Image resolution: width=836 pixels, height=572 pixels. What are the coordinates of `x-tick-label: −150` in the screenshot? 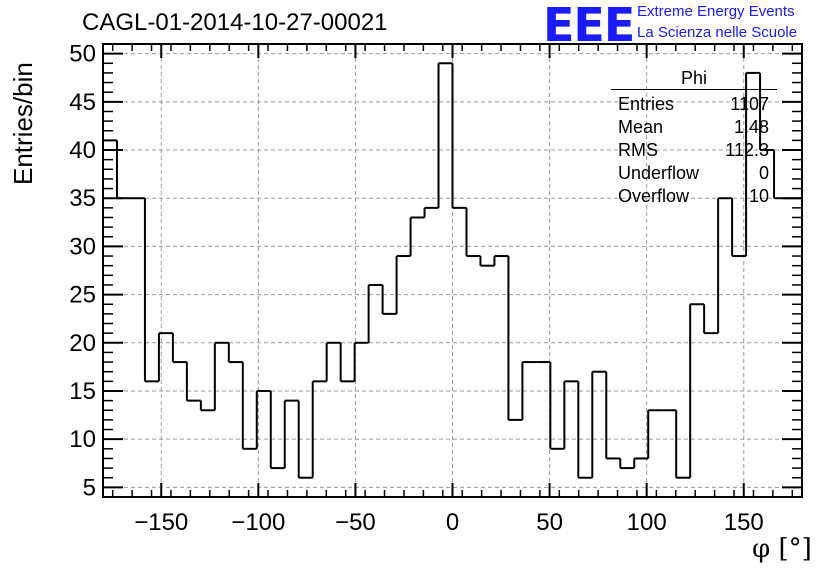 It's located at (161, 522).